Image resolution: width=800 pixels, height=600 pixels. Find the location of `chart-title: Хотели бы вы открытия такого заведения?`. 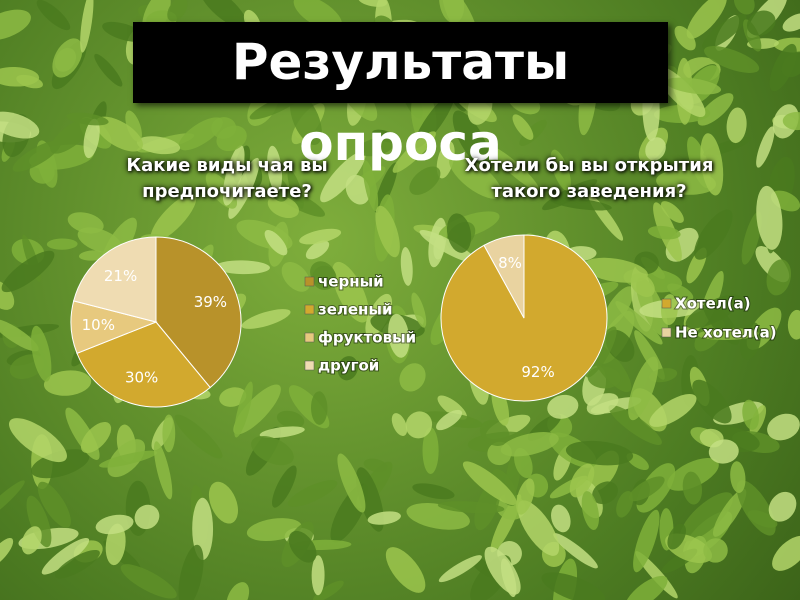

chart-title: Хотели бы вы открытия такого заведения? is located at coordinates (589, 178).